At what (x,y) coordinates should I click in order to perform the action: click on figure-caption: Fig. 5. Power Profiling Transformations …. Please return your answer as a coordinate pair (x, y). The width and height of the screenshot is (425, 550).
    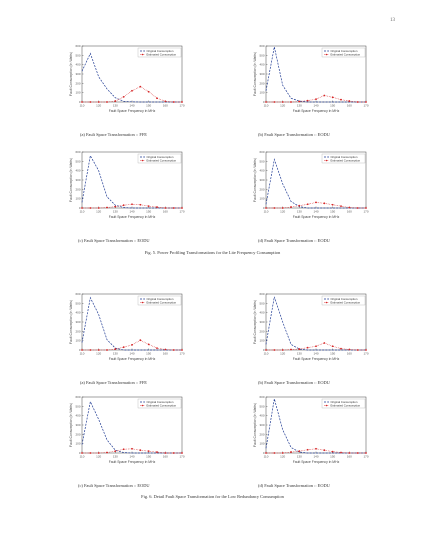
    Looking at the image, I should click on (212, 252).